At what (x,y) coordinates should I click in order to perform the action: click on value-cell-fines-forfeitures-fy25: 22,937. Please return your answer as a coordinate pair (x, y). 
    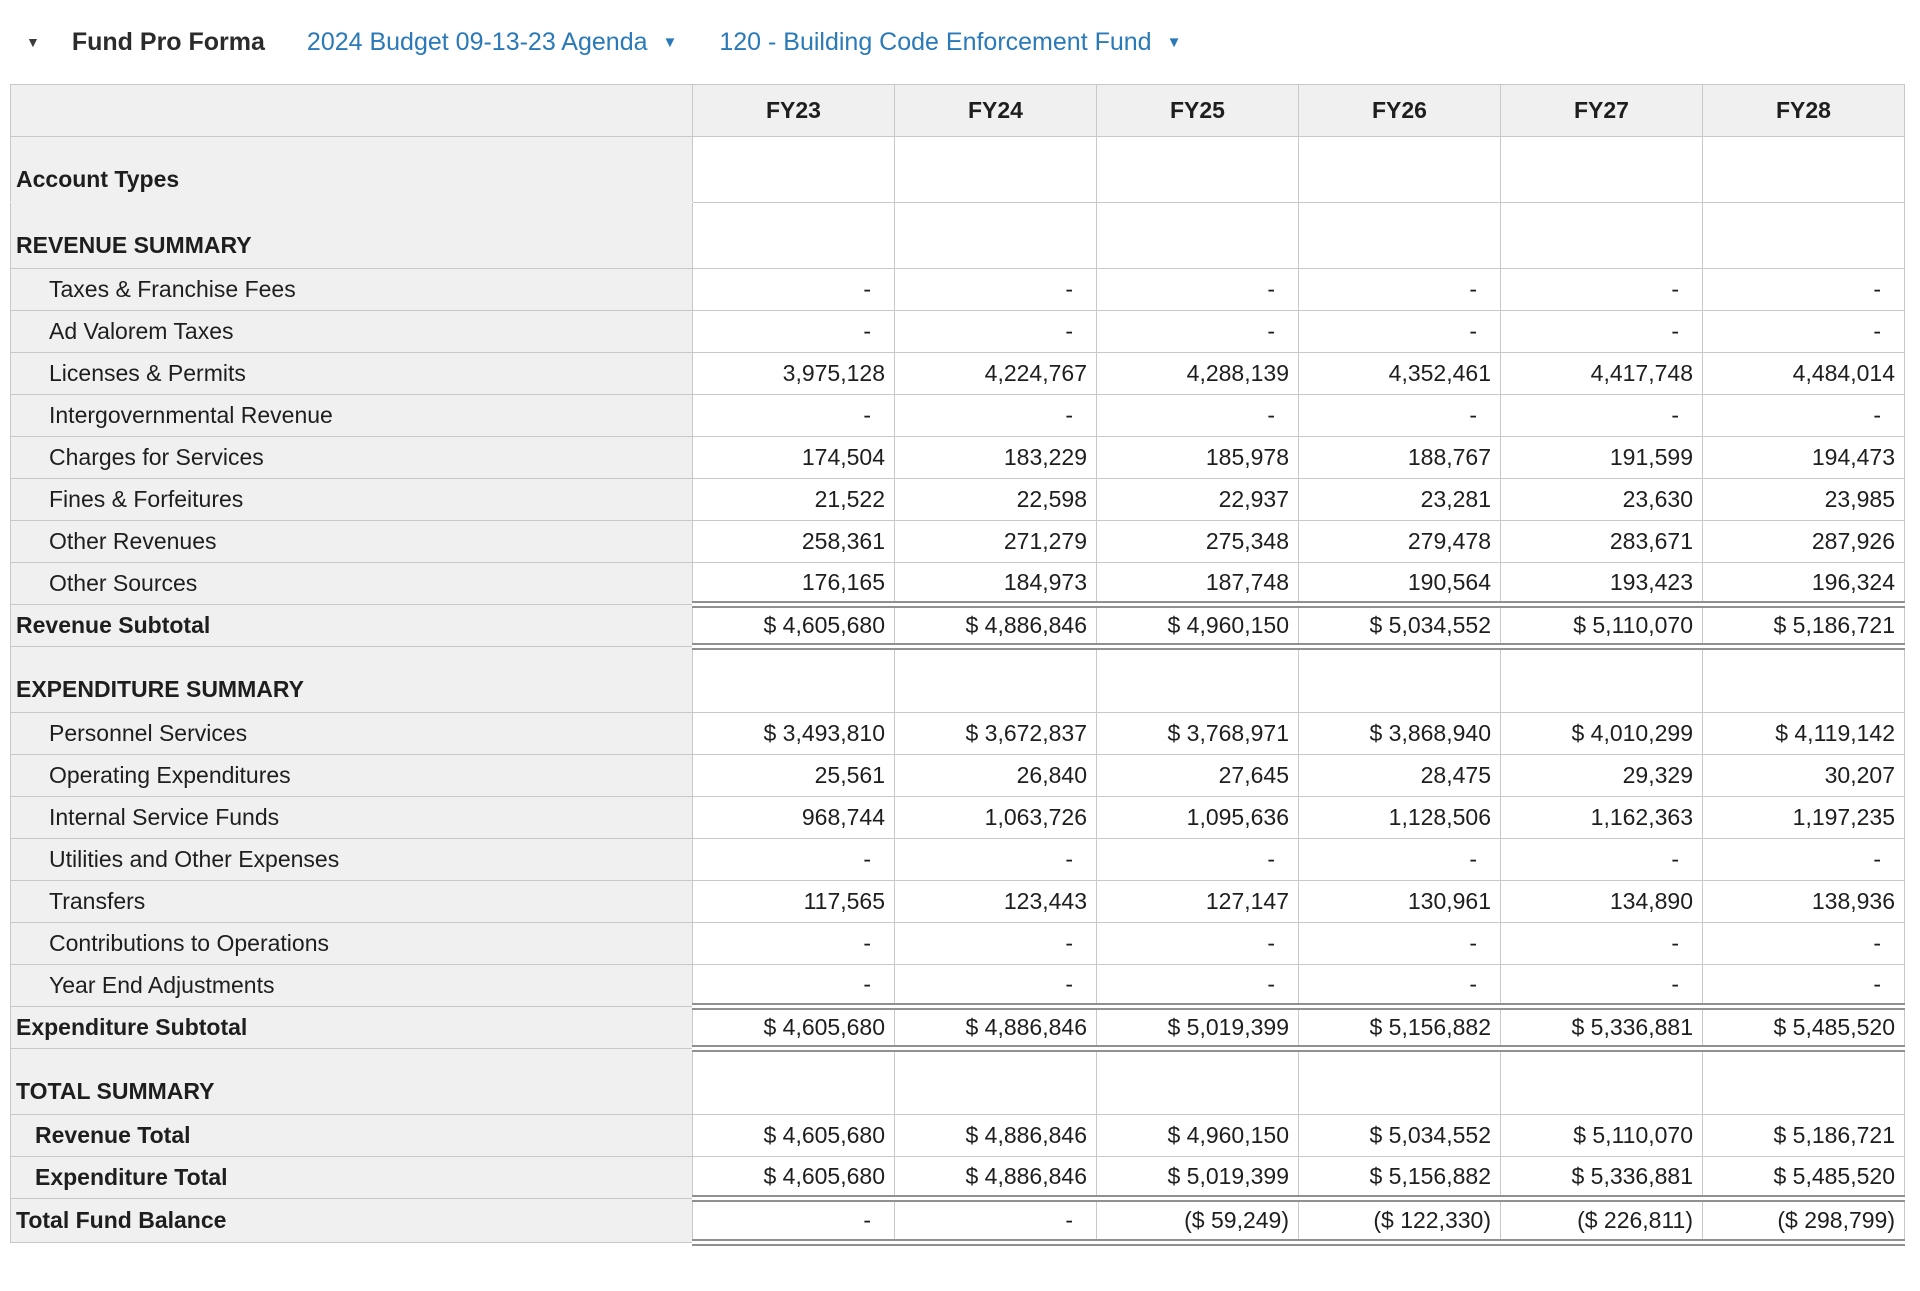
    Looking at the image, I should click on (1197, 499).